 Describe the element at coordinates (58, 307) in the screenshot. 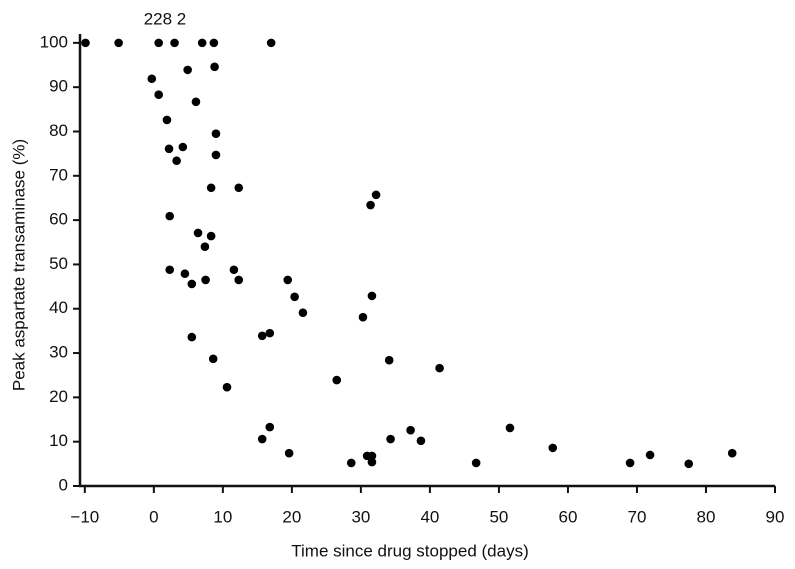

I see `y-tick-label: 40` at that location.